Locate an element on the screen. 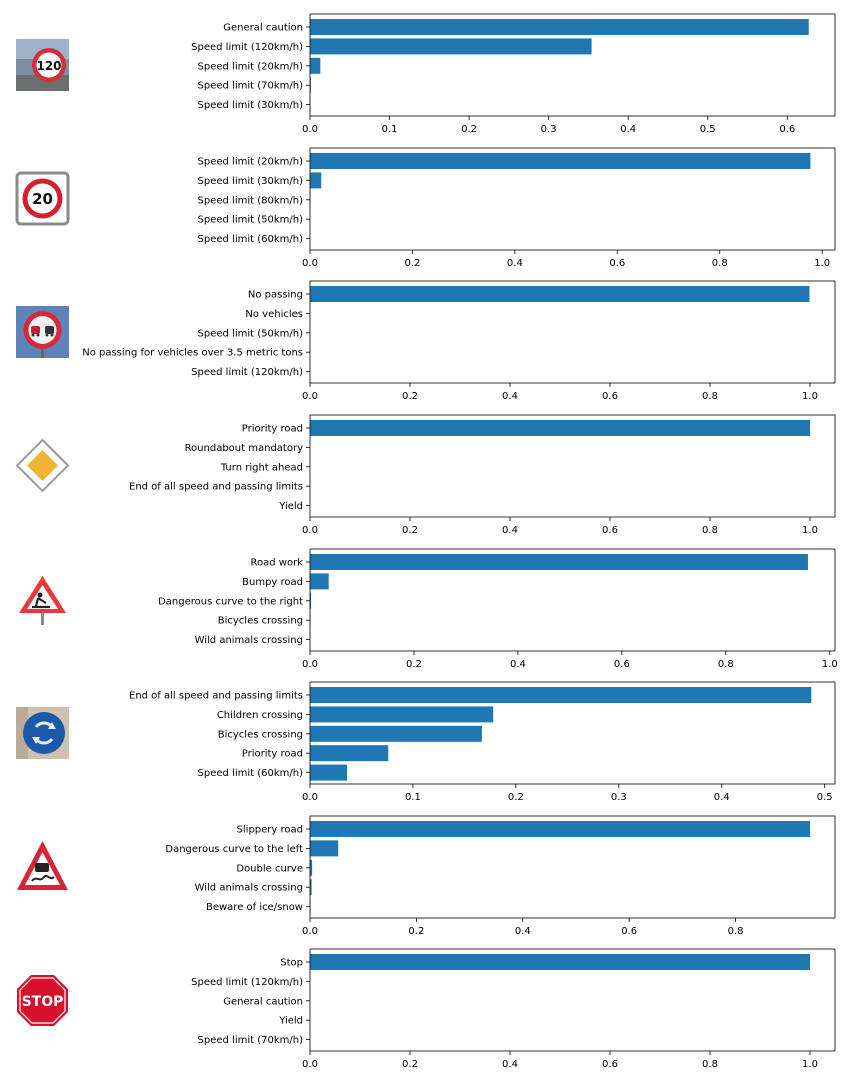  category-label: No vehicles is located at coordinates (274, 314).